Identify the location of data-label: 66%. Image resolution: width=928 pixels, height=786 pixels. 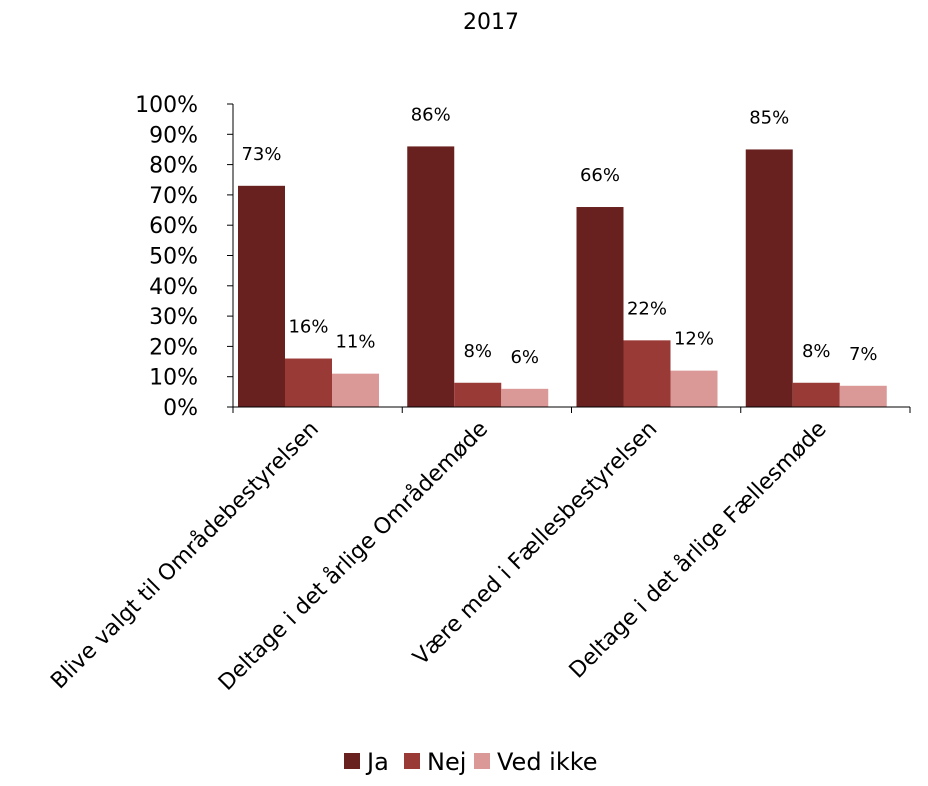
(600, 175).